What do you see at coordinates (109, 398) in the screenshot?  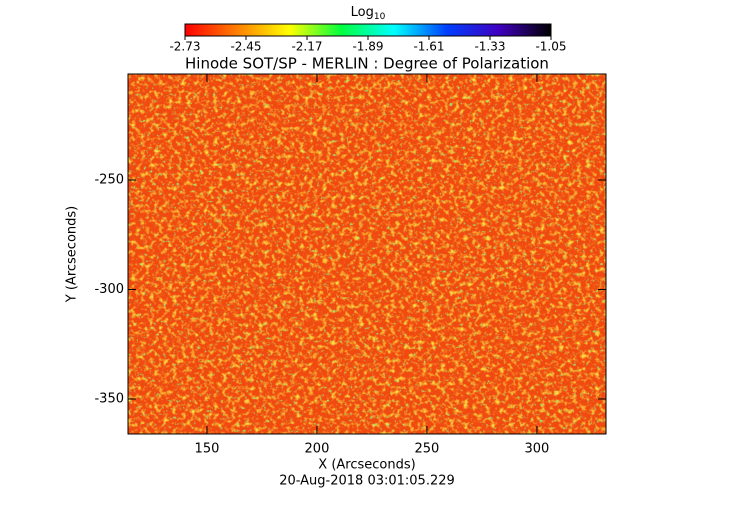 I see `y-tick-label: -350` at bounding box center [109, 398].